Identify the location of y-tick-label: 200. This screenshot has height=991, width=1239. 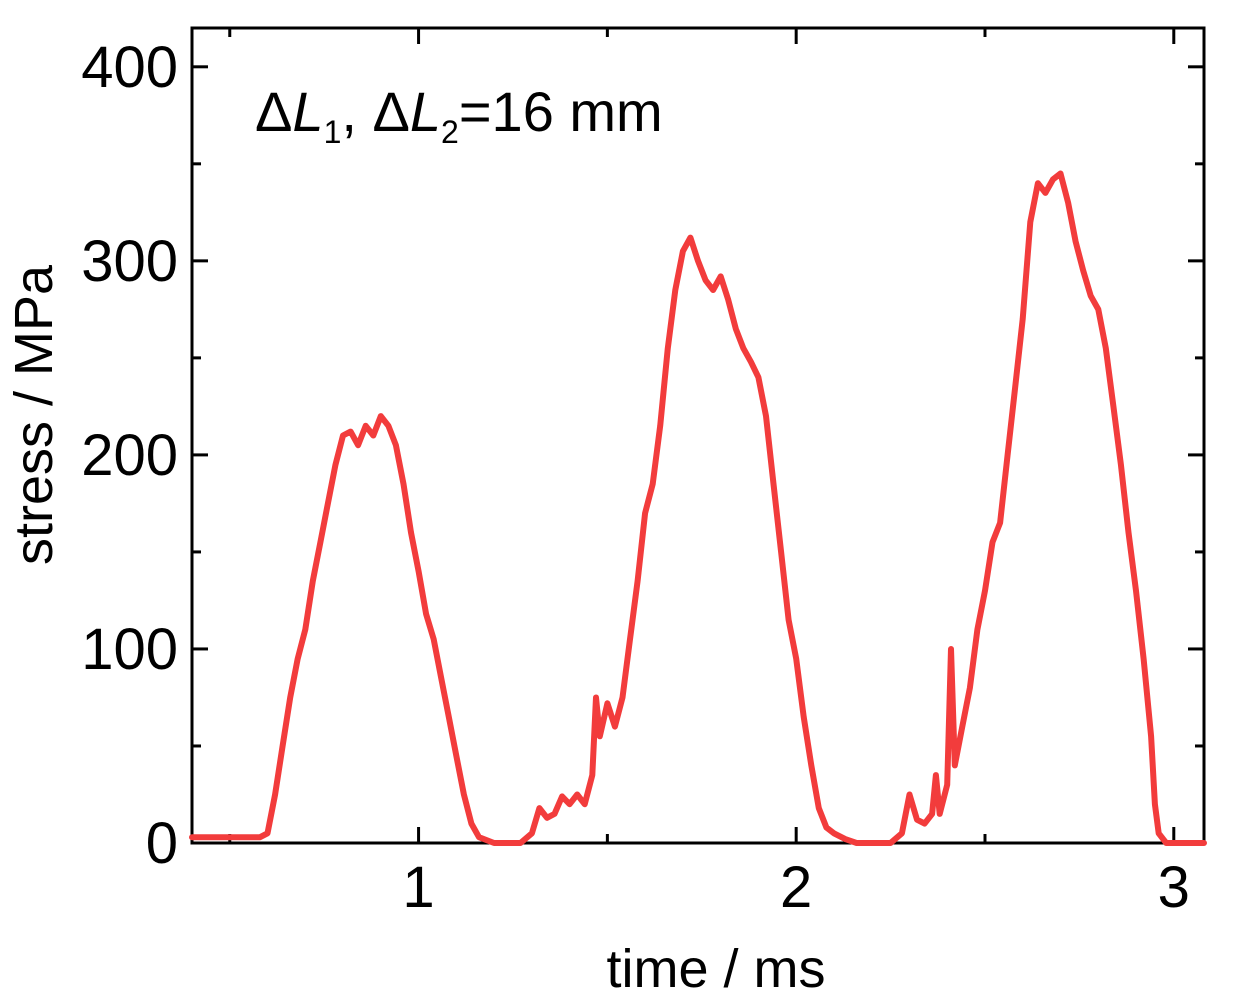
(129, 455).